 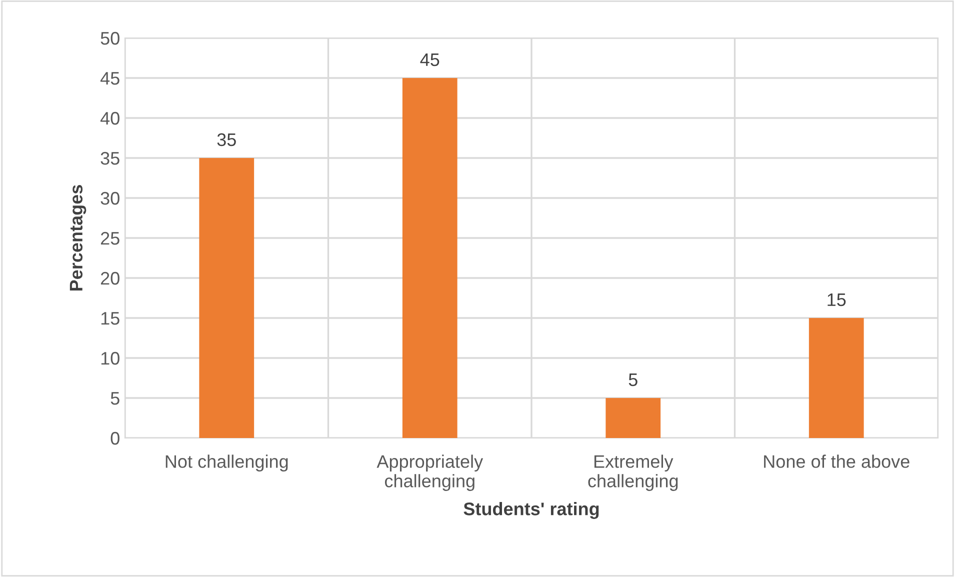 What do you see at coordinates (227, 463) in the screenshot?
I see `x-tick-label: Not challenging` at bounding box center [227, 463].